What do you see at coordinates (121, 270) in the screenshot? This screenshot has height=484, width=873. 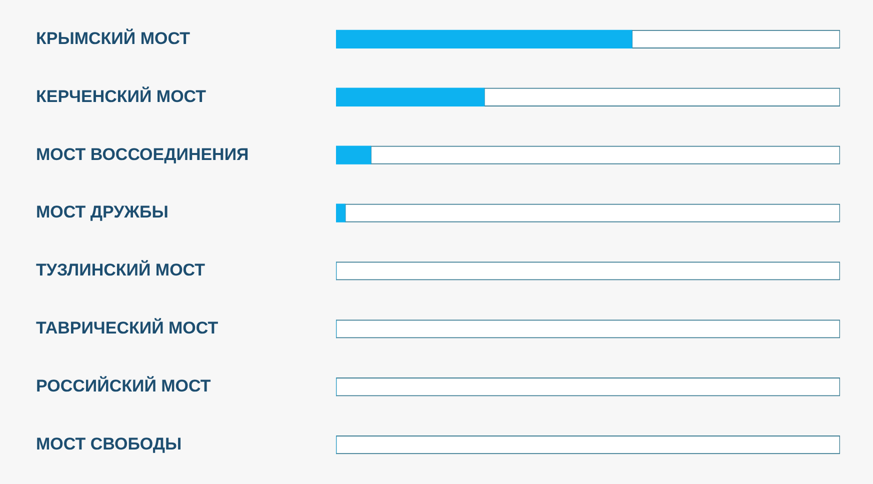 I see `y-tick-label: ТУЗЛИНСКИЙ МОСТ` at bounding box center [121, 270].